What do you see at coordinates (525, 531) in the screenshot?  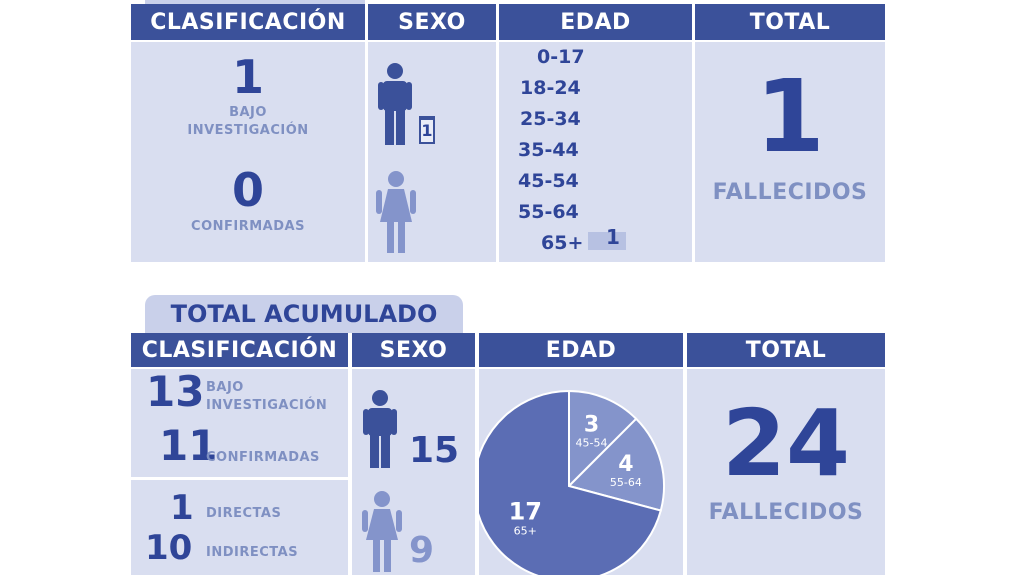 I see `pie-label-65+: 65+` at bounding box center [525, 531].